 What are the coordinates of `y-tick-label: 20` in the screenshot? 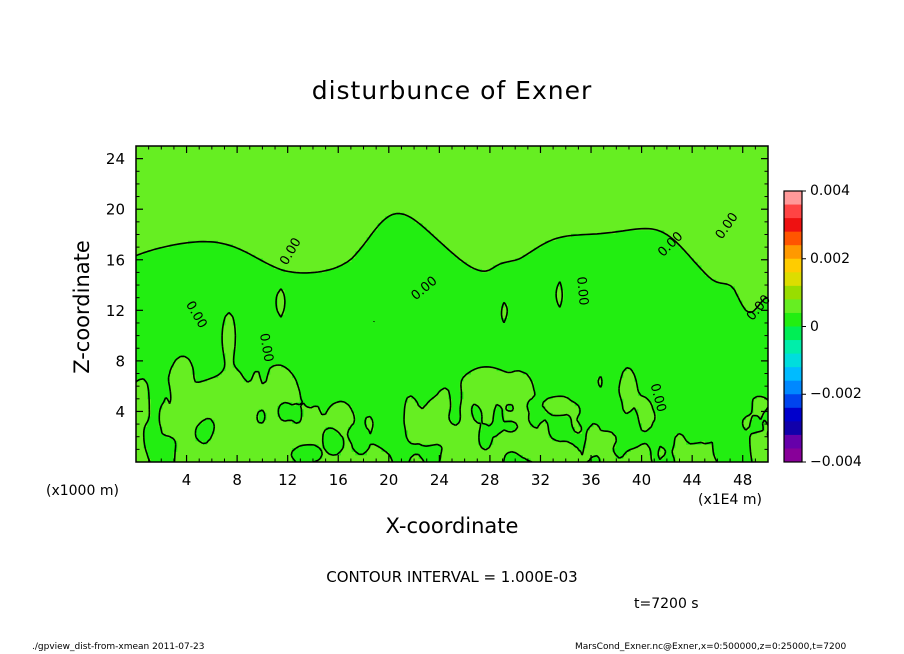 It's located at (115, 210).